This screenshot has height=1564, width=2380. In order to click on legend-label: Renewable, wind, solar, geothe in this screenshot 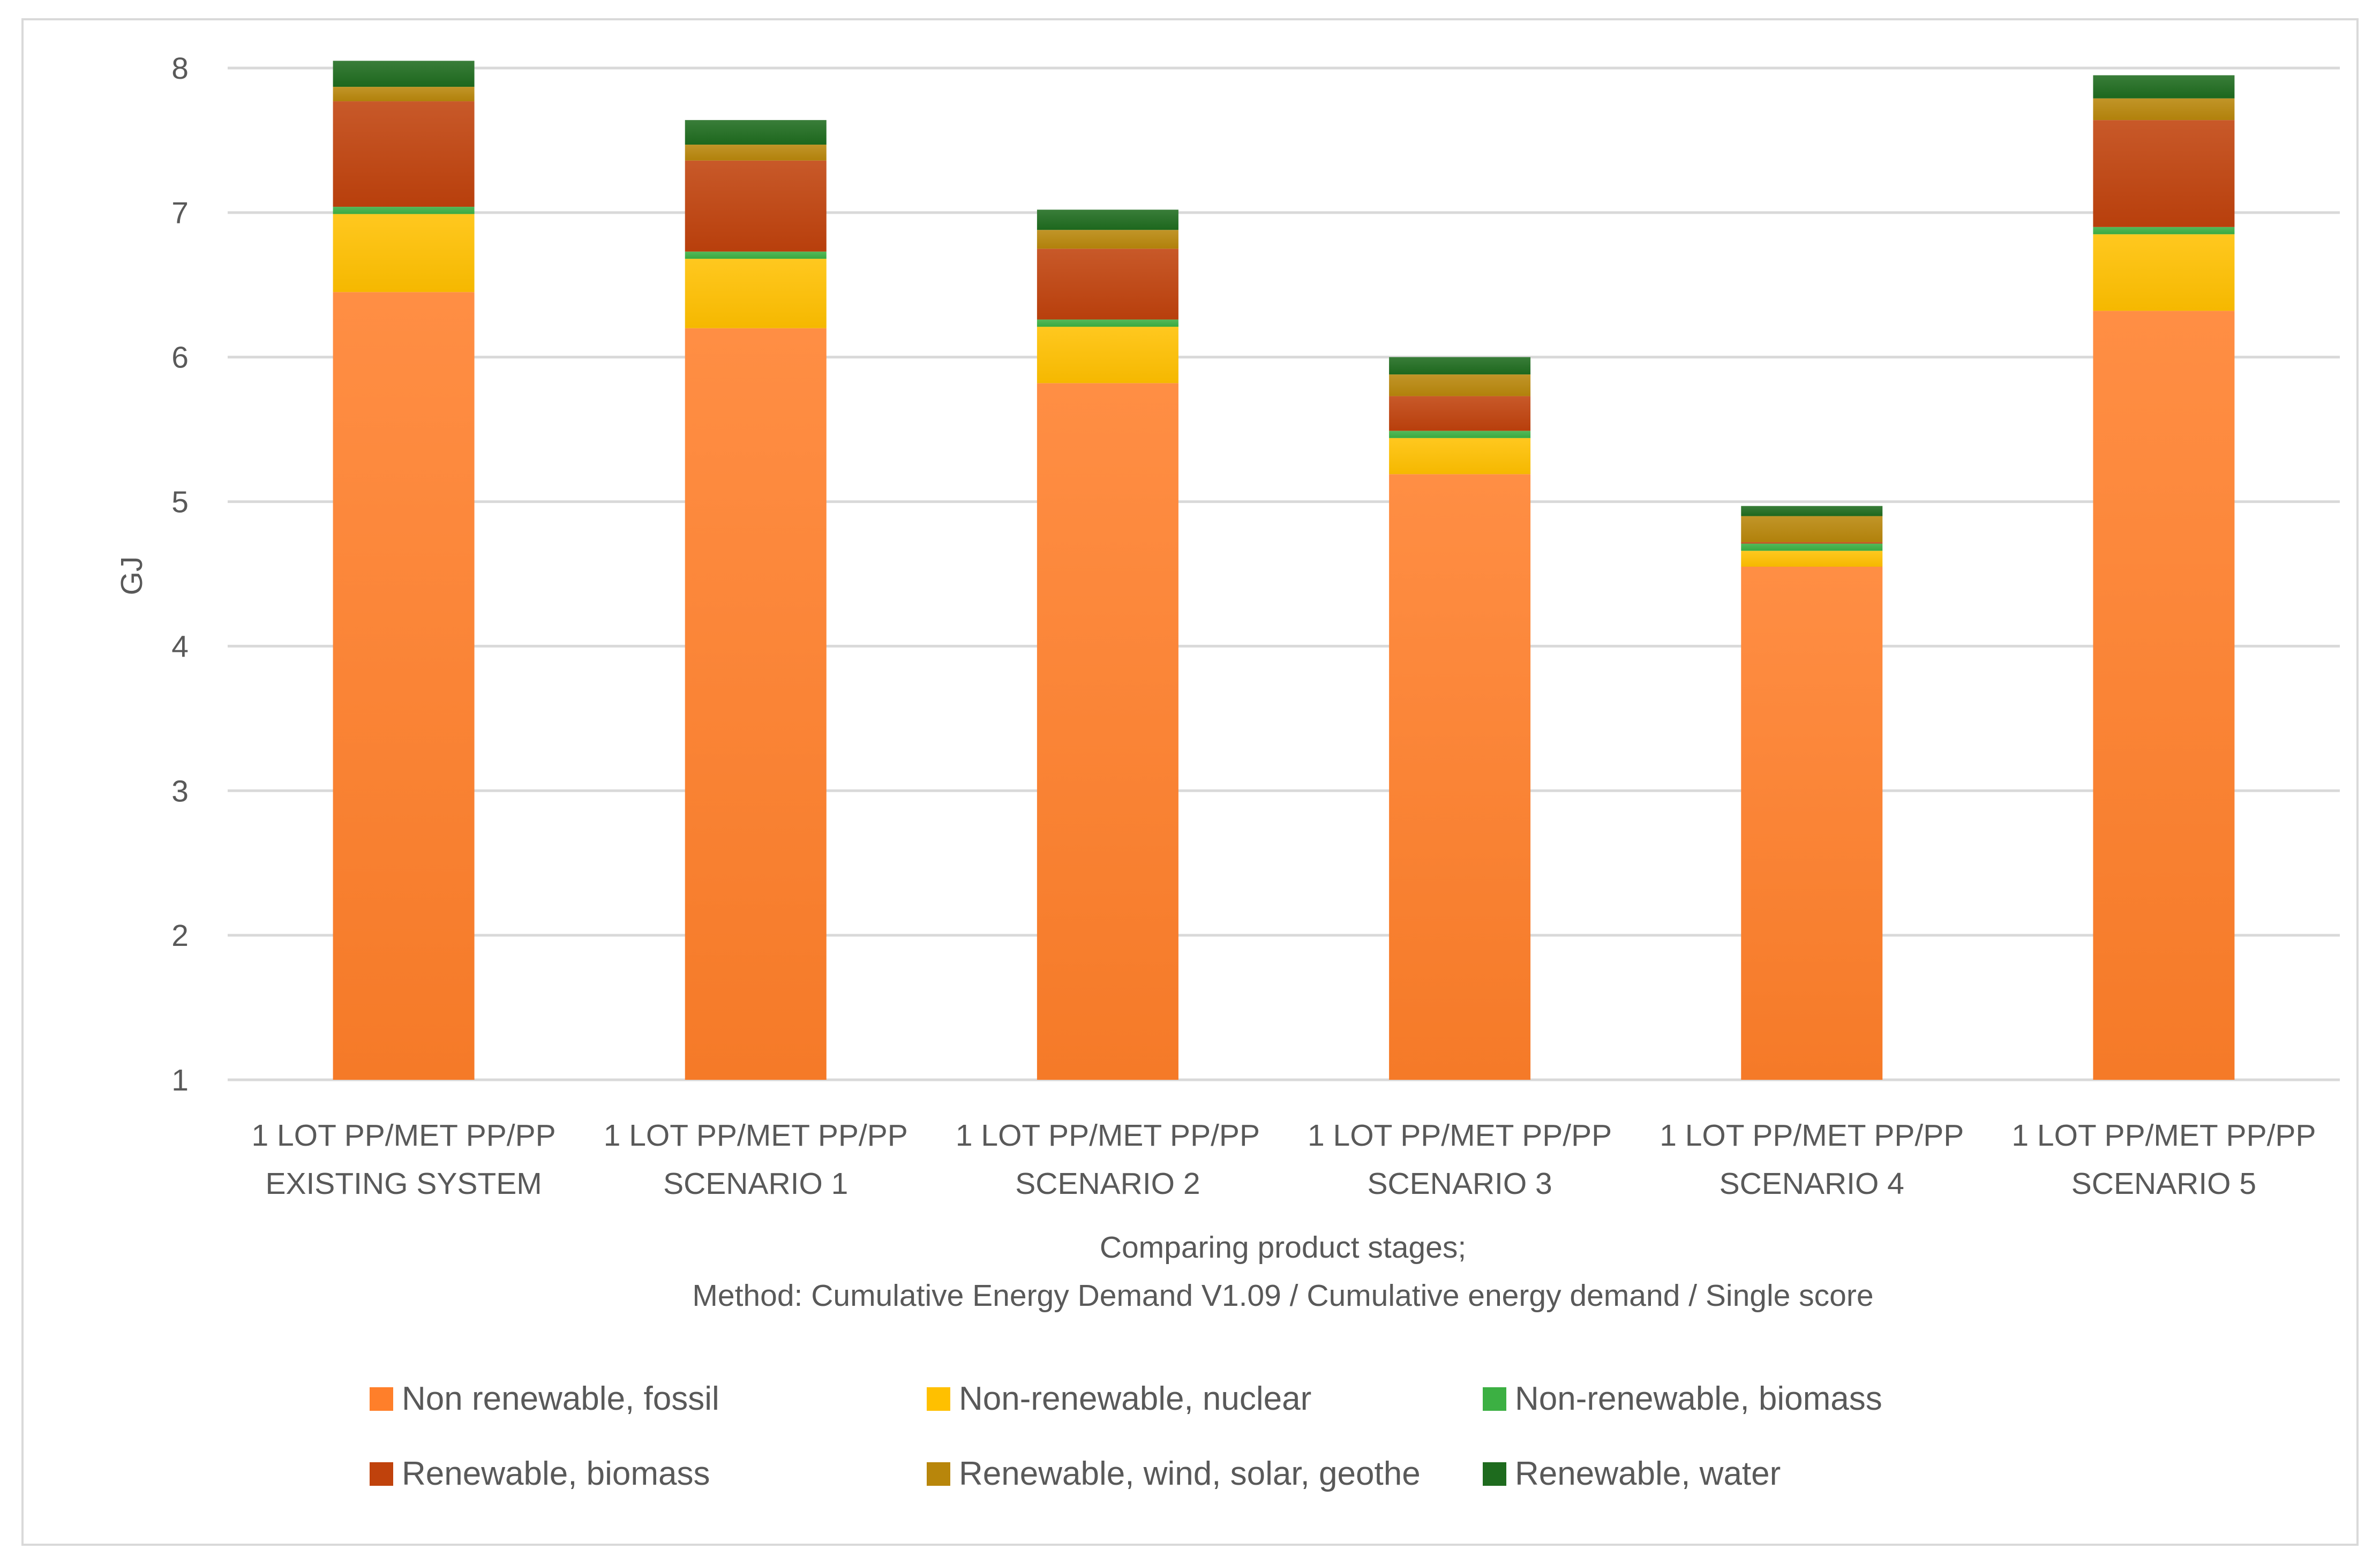, I will do `click(1190, 1473)`.